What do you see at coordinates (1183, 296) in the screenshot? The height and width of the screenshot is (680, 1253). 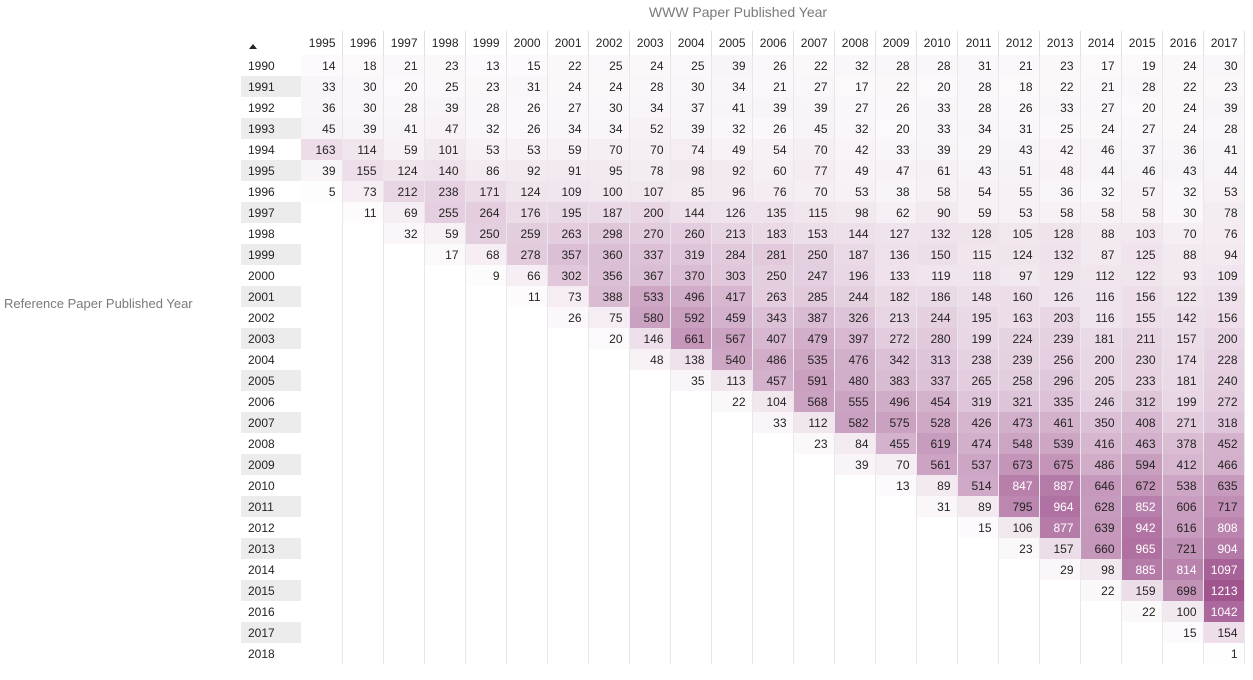 I see `heatmap-cell: 122` at bounding box center [1183, 296].